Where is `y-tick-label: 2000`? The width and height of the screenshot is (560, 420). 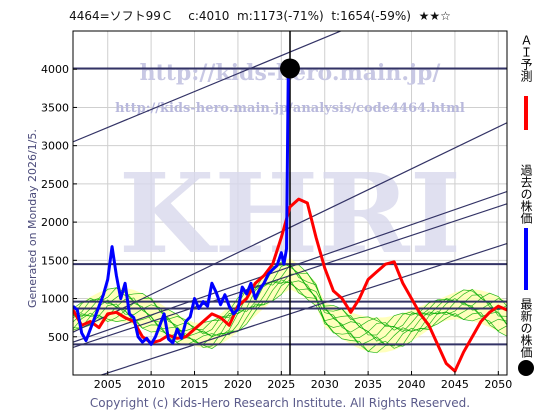 y-tick-label: 2000 is located at coordinates (55, 222).